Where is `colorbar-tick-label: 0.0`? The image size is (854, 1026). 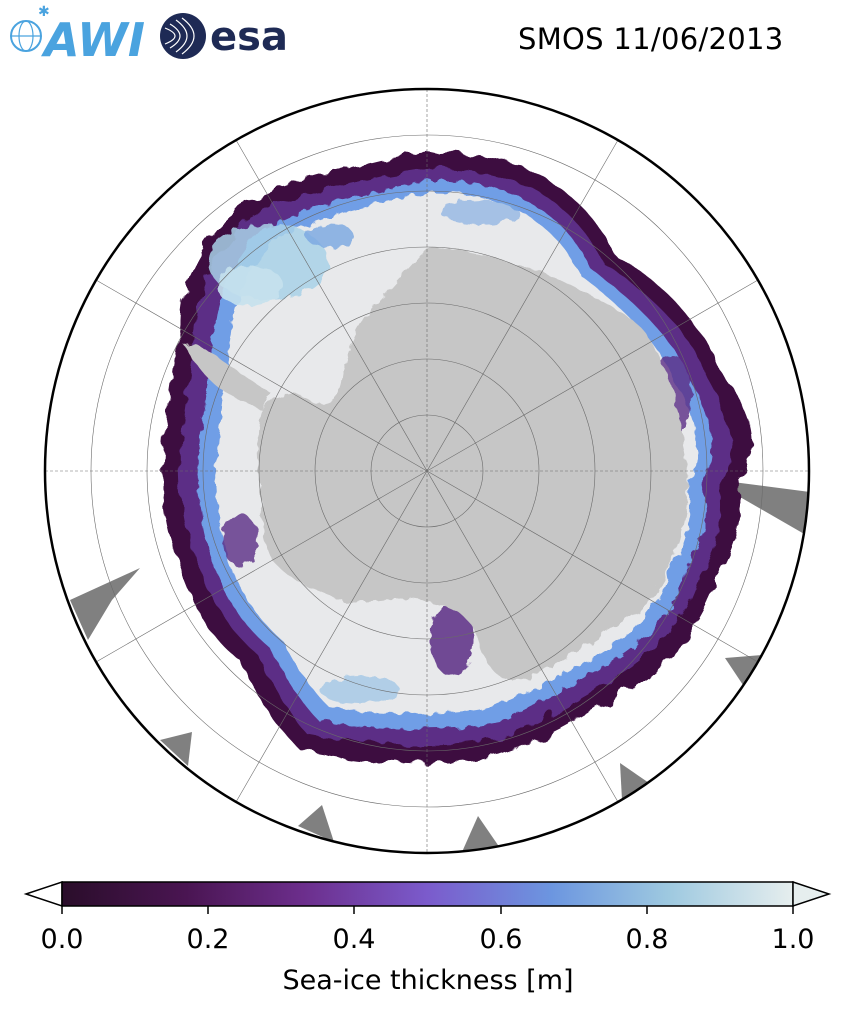
colorbar-tick-label: 0.0 is located at coordinates (62, 939).